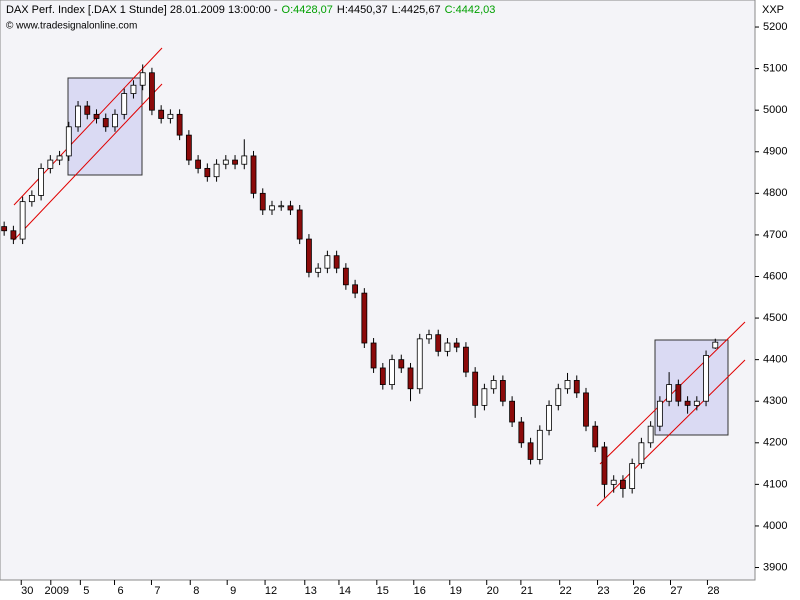  What do you see at coordinates (639, 591) in the screenshot?
I see `x-tick-label: 26` at bounding box center [639, 591].